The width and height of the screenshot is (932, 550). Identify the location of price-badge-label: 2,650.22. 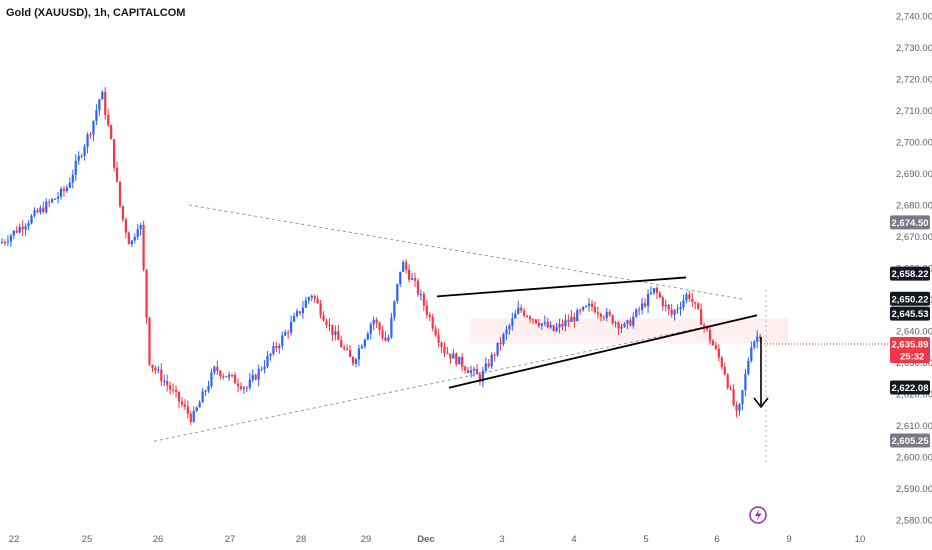
(910, 299).